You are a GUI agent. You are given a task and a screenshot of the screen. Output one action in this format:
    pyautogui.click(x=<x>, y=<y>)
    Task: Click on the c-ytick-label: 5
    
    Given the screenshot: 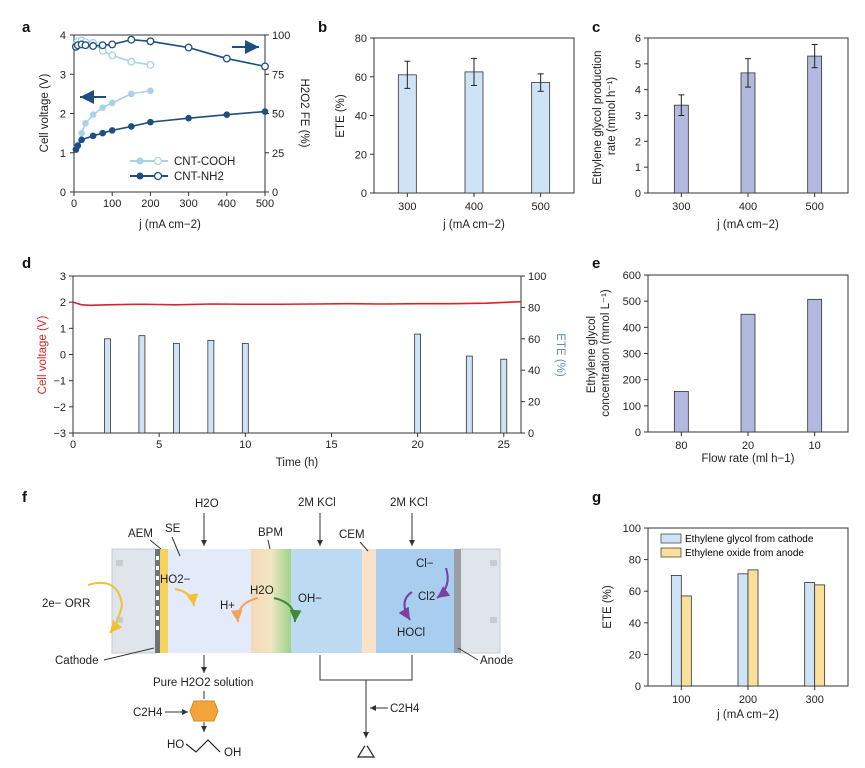 What is the action you would take?
    pyautogui.click(x=638, y=65)
    